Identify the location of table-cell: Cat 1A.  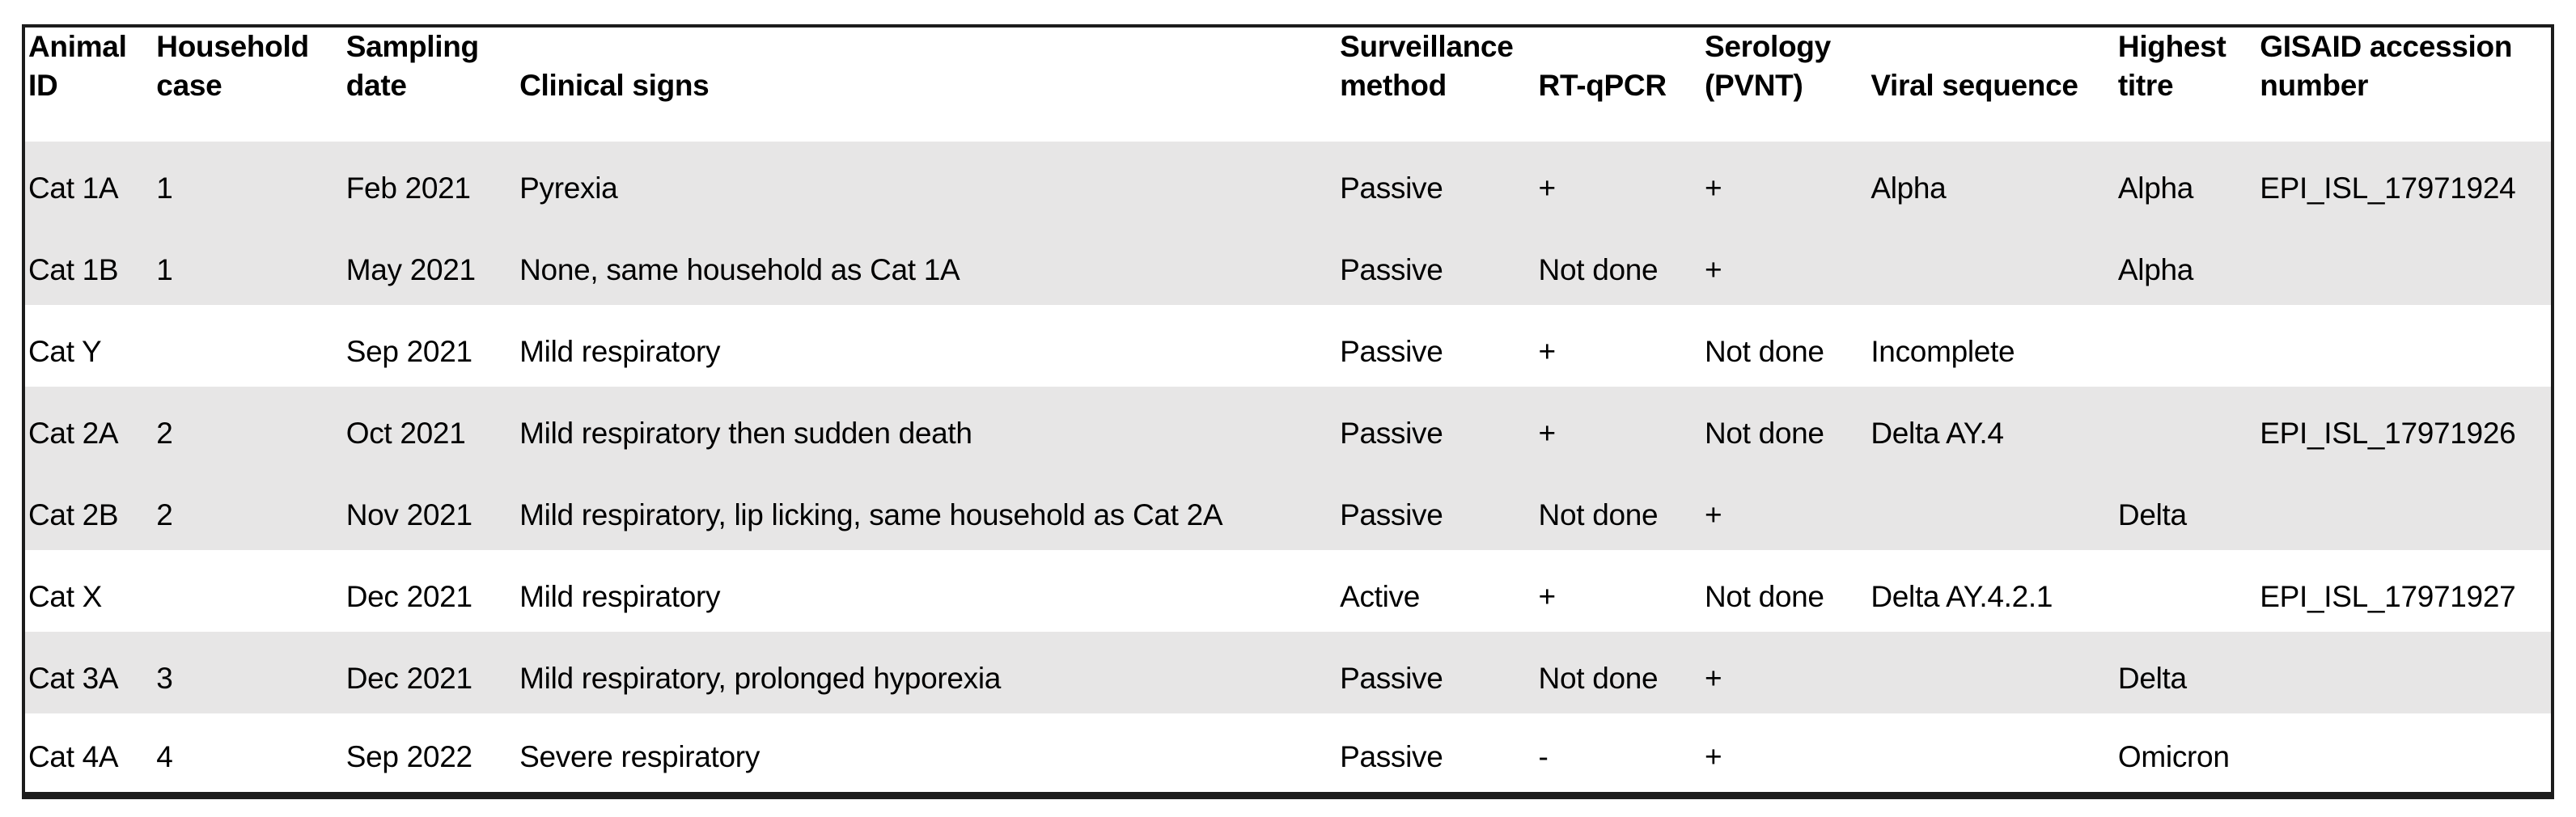
(73, 188).